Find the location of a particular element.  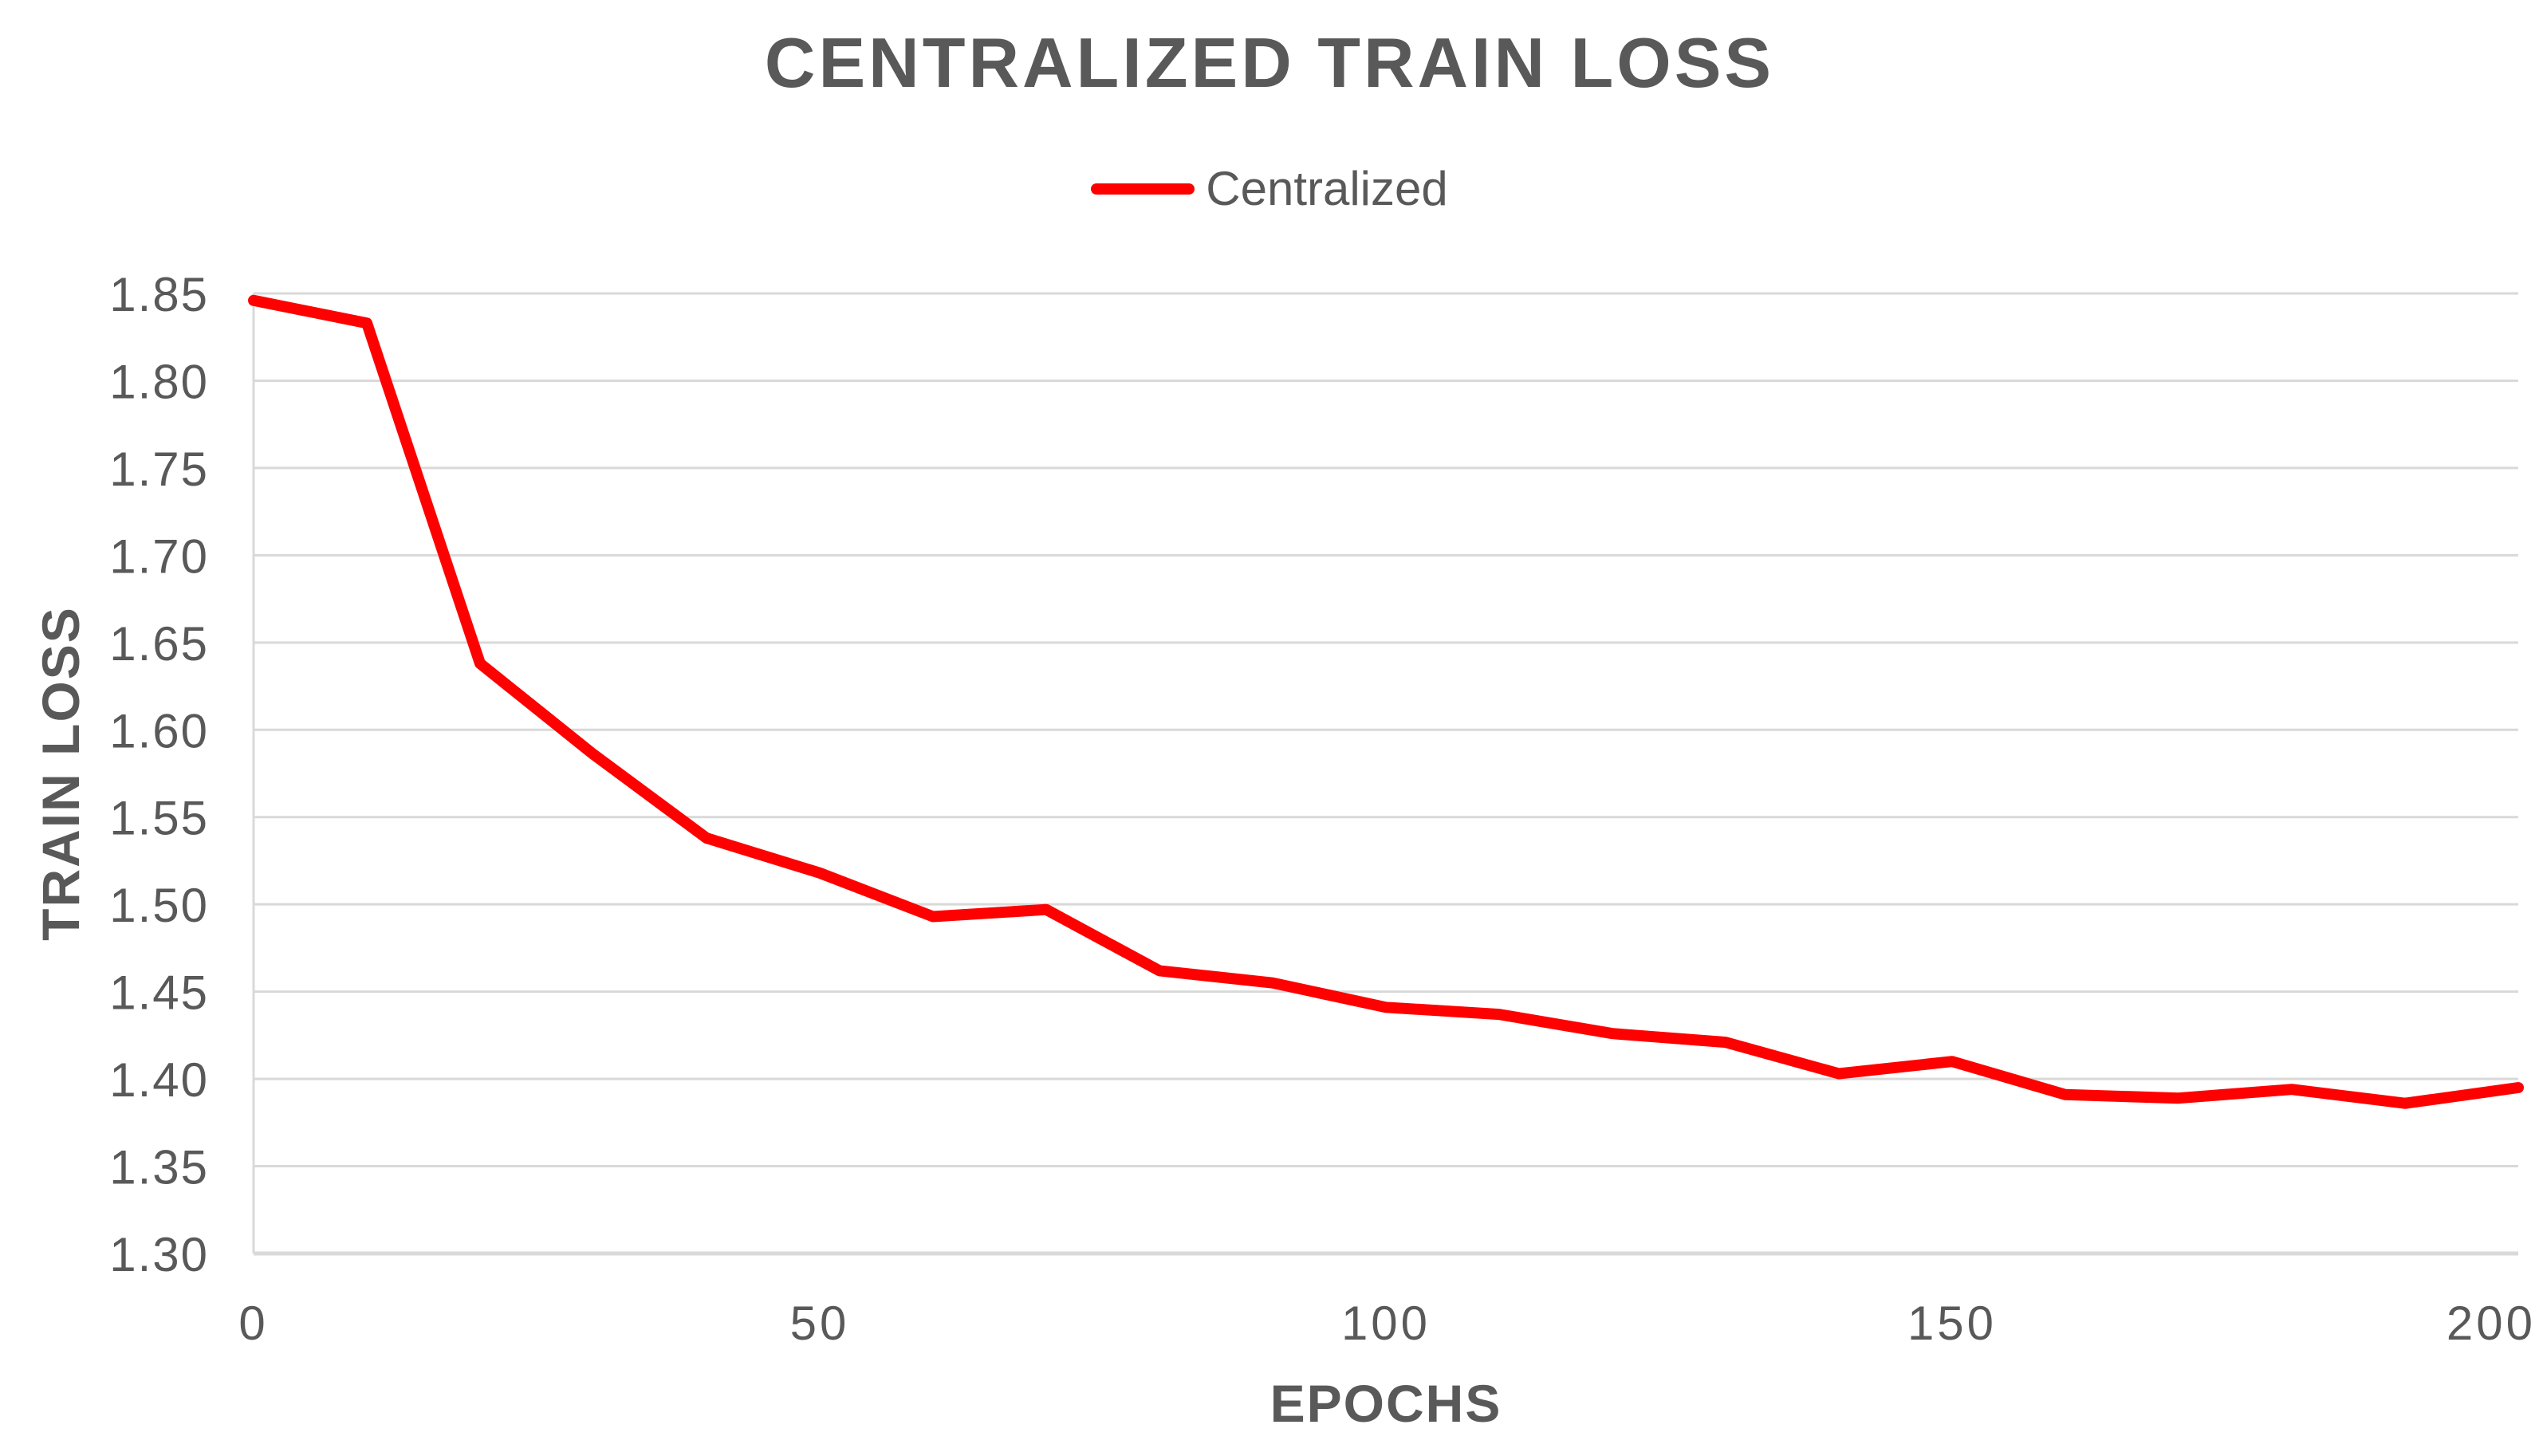

legend-line-swatch-icon is located at coordinates (1143, 189).